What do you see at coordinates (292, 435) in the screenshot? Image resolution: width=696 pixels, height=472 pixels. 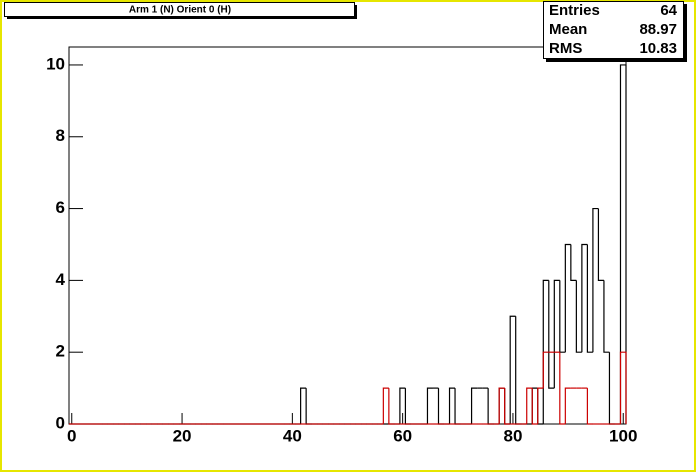 I see `x-tick-label: 40` at bounding box center [292, 435].